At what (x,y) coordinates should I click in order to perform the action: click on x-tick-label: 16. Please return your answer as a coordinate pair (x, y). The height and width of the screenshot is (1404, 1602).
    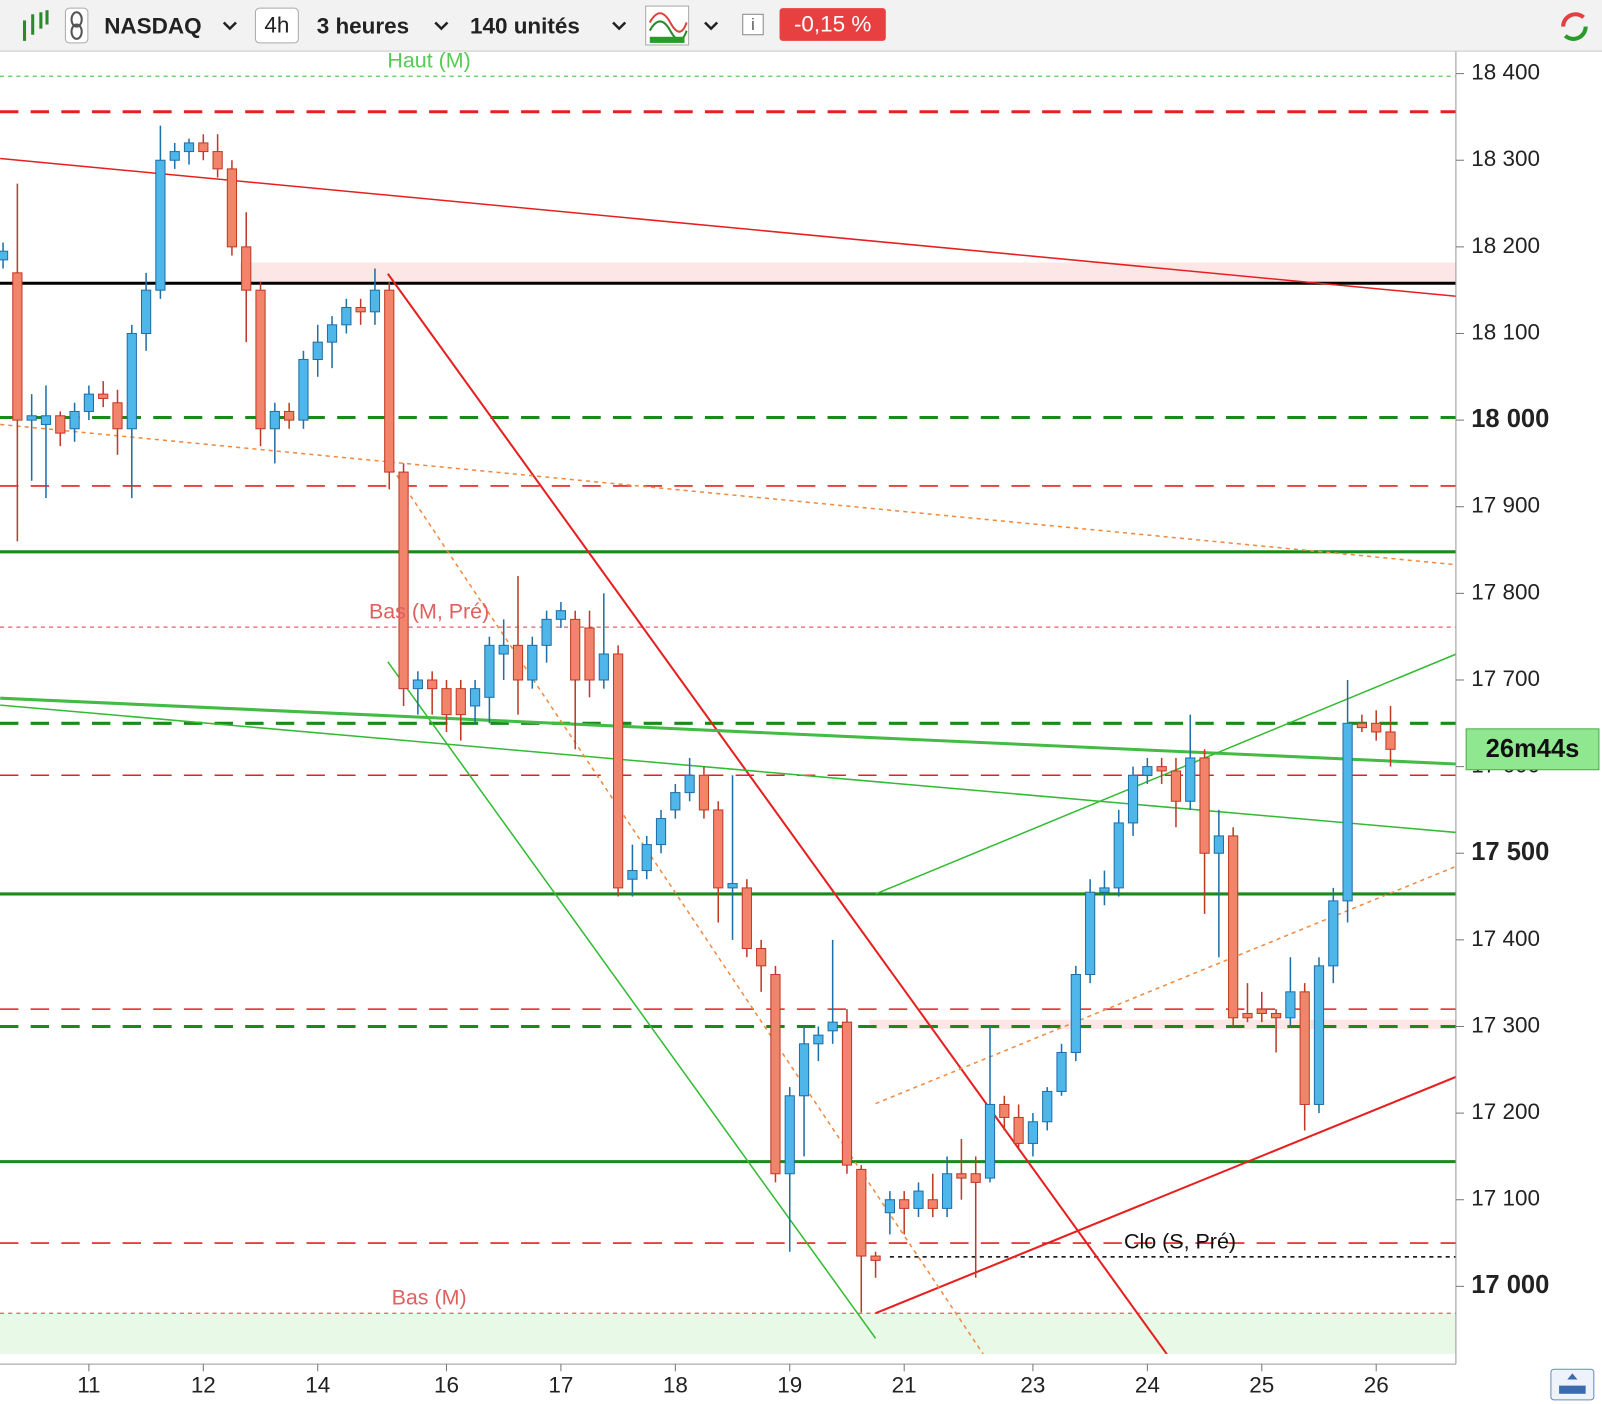
    Looking at the image, I should click on (446, 1385).